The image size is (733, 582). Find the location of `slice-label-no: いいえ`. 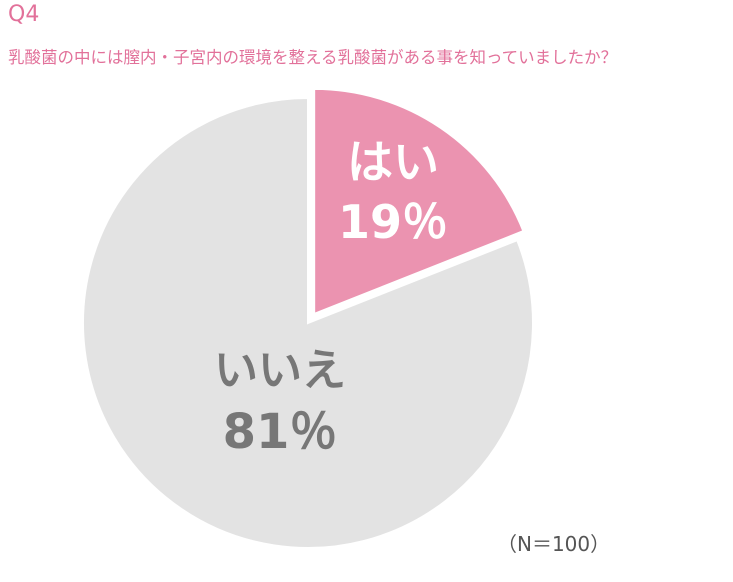

slice-label-no: いいえ is located at coordinates (280, 370).